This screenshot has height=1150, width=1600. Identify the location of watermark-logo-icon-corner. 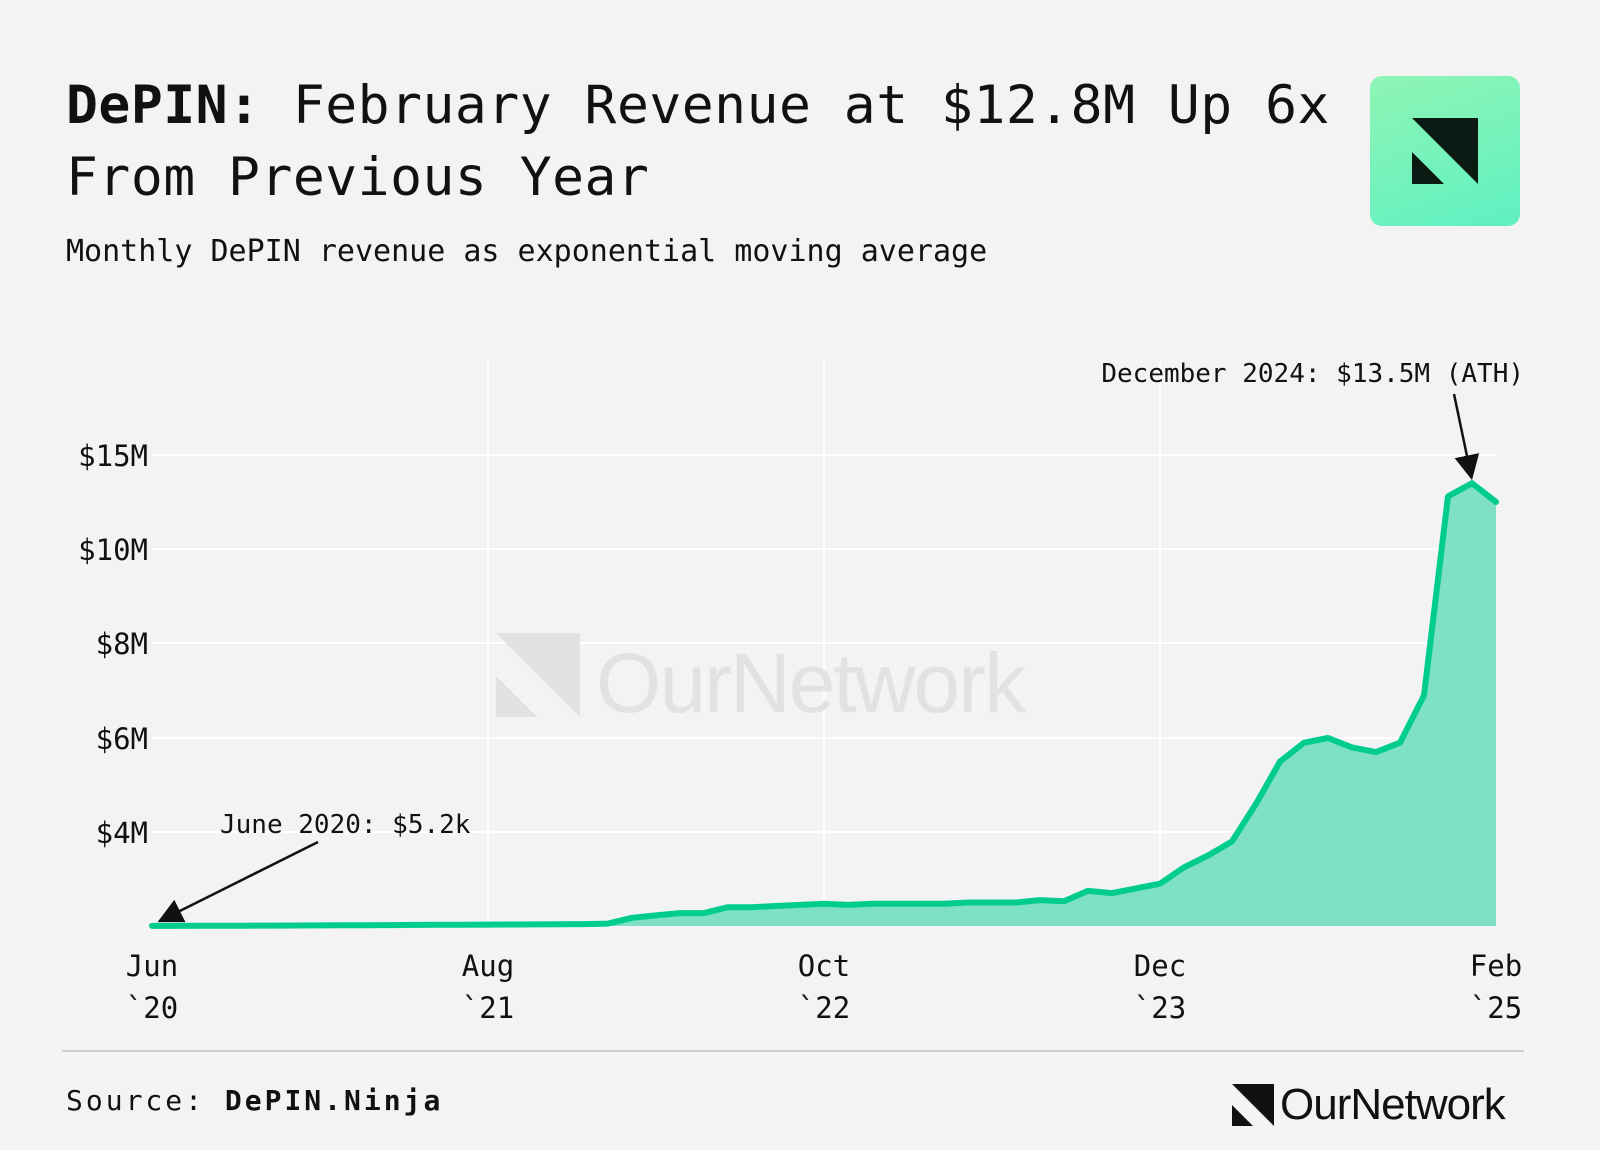
(516, 696).